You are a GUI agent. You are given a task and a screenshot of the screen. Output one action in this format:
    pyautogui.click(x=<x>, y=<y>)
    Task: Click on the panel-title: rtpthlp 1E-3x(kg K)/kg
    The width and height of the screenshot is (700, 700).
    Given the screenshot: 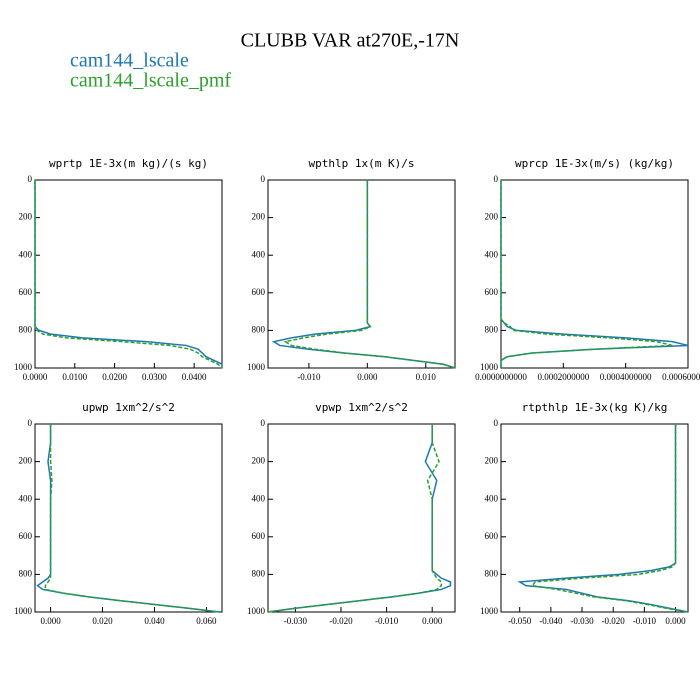 What is the action you would take?
    pyautogui.click(x=595, y=407)
    